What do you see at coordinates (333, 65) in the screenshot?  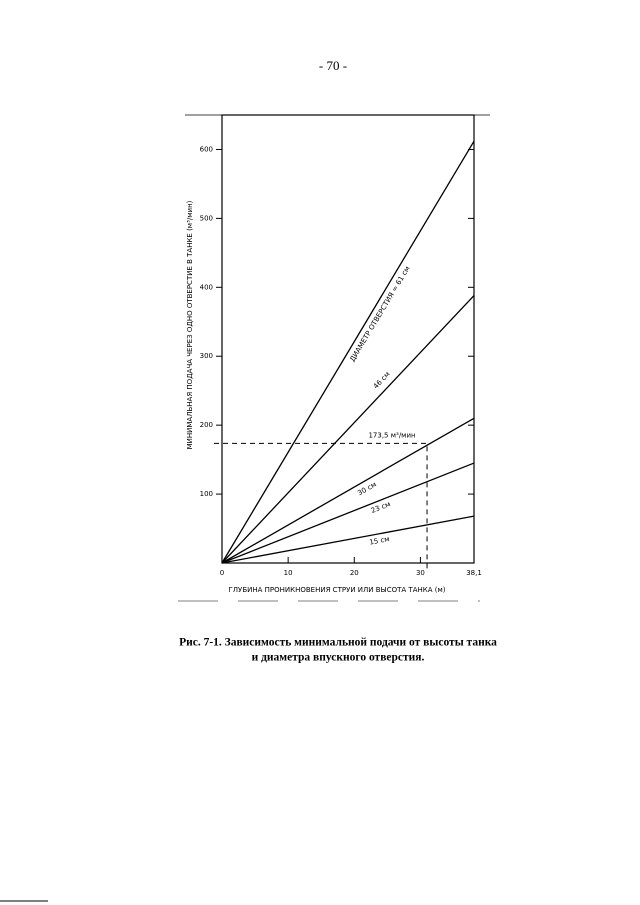 I see `page-number: - 70 -` at bounding box center [333, 65].